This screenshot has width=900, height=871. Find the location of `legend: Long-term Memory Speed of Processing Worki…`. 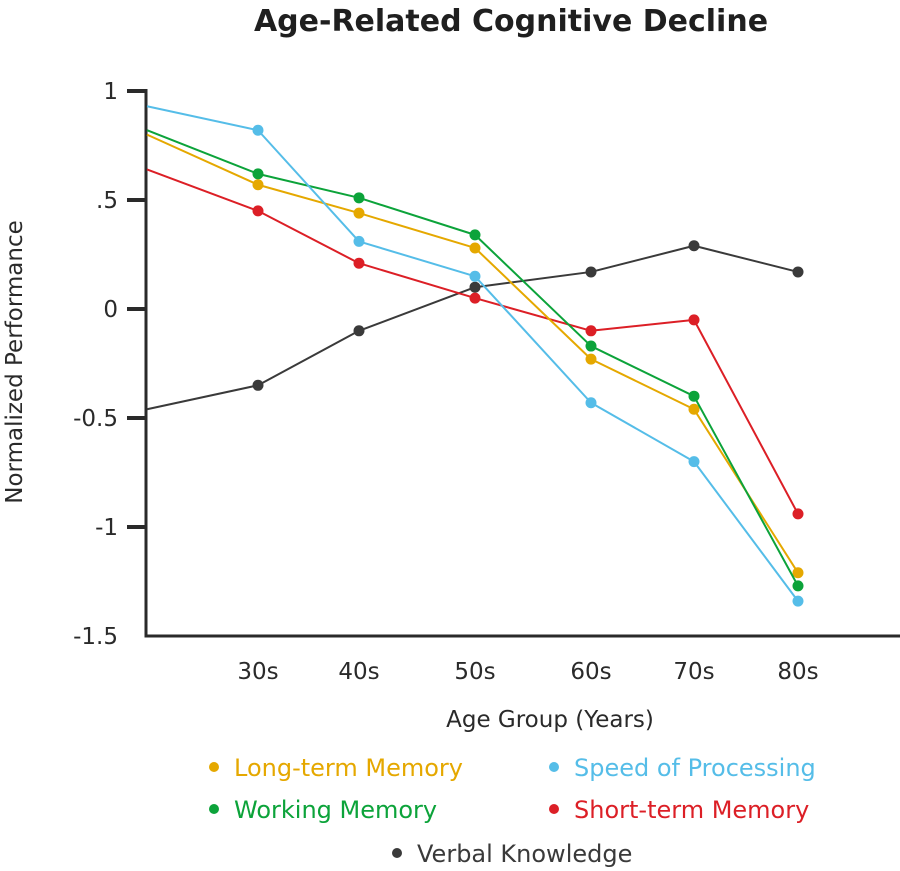

legend: Long-term Memory Speed of Processing Worki… is located at coordinates (512, 811).